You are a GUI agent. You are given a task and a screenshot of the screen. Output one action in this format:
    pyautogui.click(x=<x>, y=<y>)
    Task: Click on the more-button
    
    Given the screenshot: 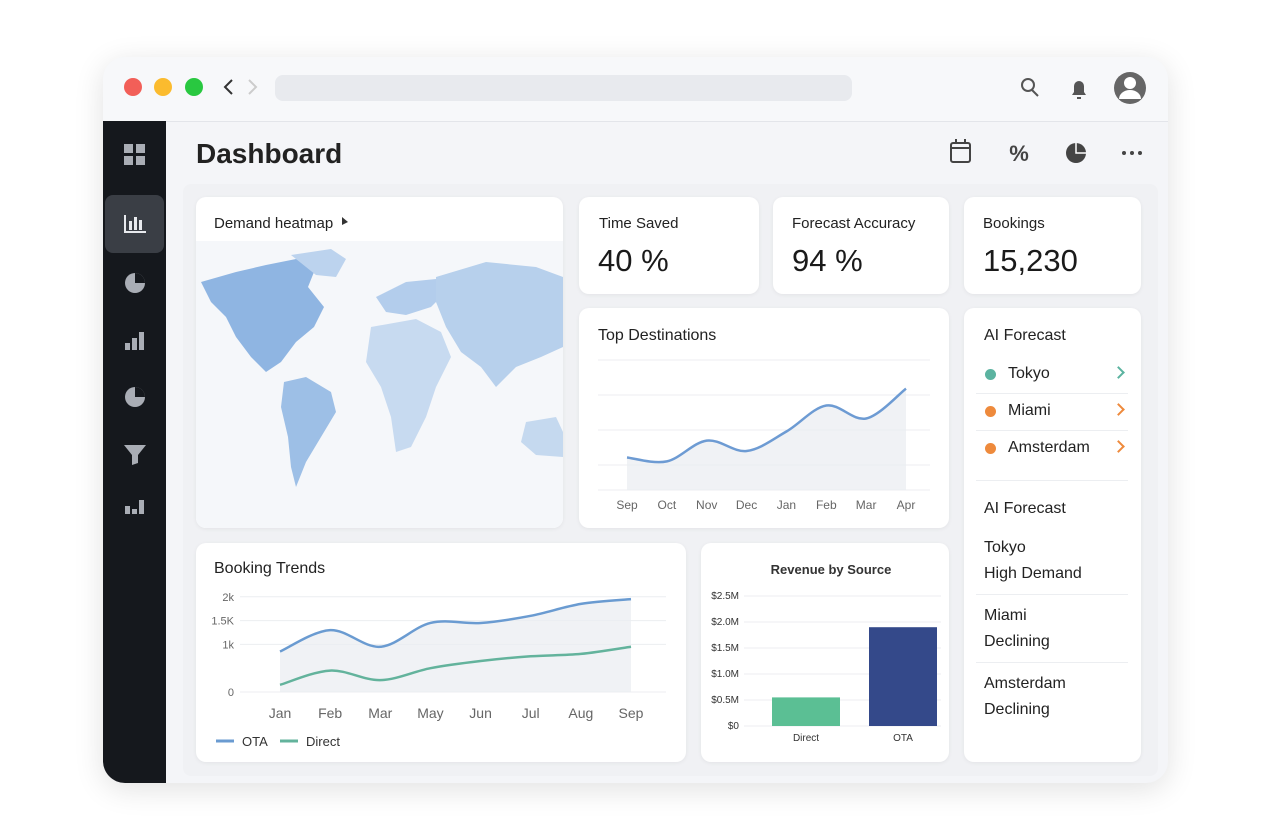 What is the action you would take?
    pyautogui.click(x=1132, y=153)
    